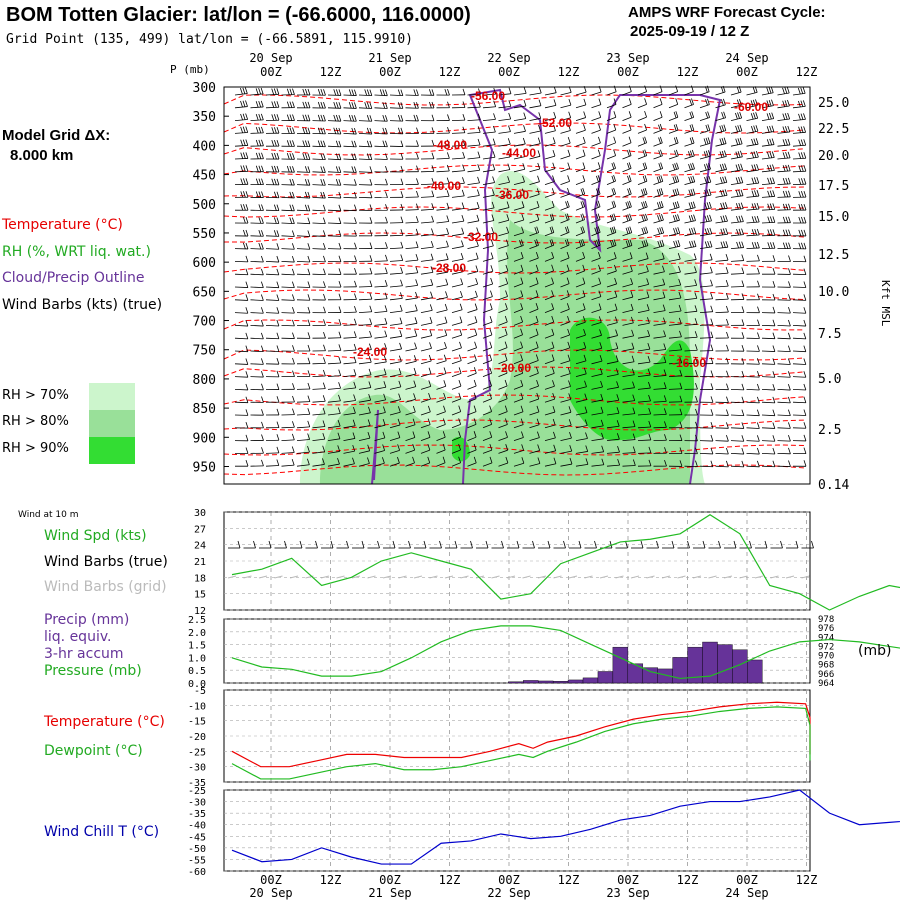  What do you see at coordinates (481, 237) in the screenshot?
I see `temperature-contour-label: -32.00` at bounding box center [481, 237].